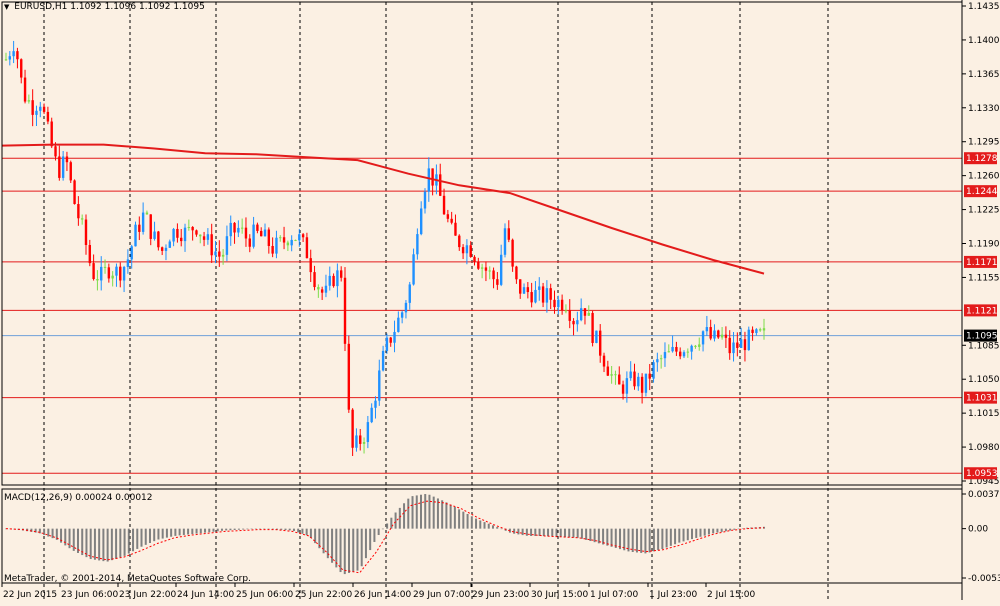 This screenshot has width=1000, height=606. What do you see at coordinates (323, 595) in the screenshot?
I see `time-tick-label: 25 Jun 22:00` at bounding box center [323, 595].